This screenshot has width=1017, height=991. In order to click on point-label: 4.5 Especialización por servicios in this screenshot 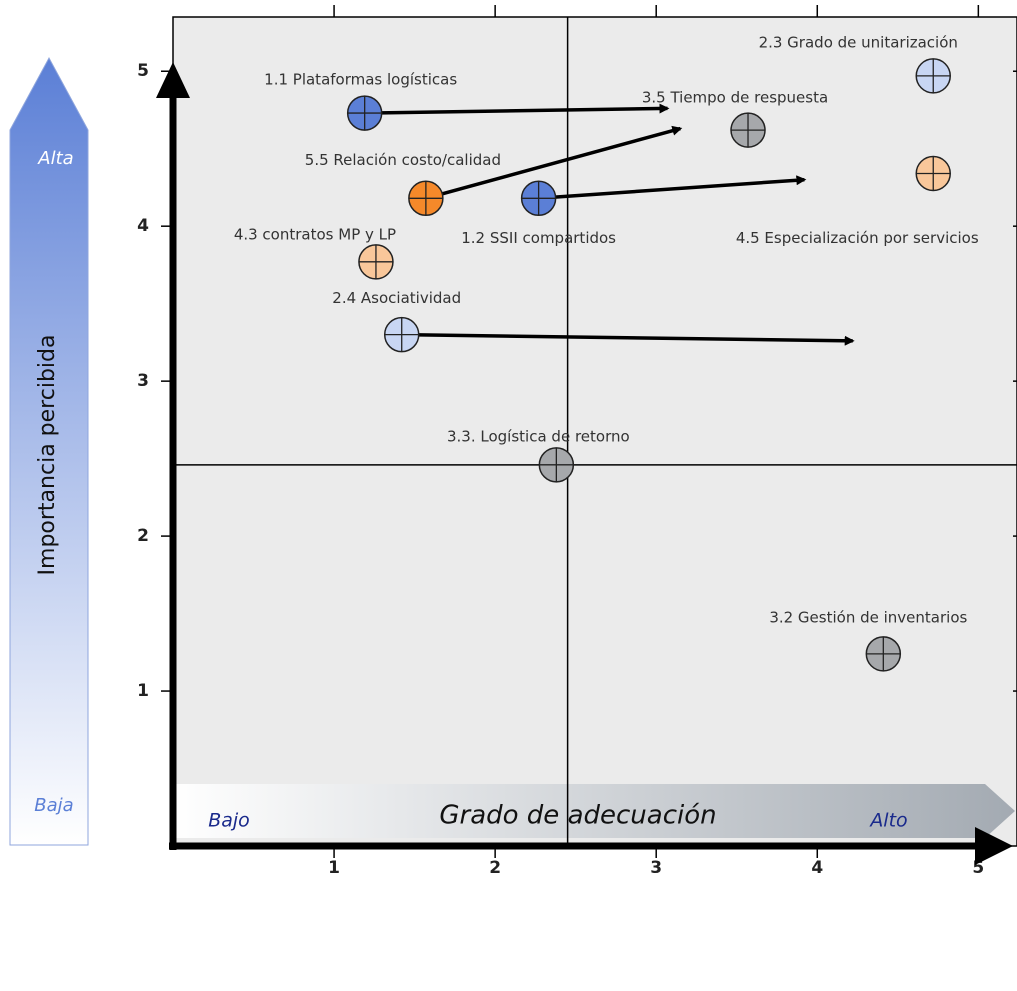, I will do `click(857, 238)`.